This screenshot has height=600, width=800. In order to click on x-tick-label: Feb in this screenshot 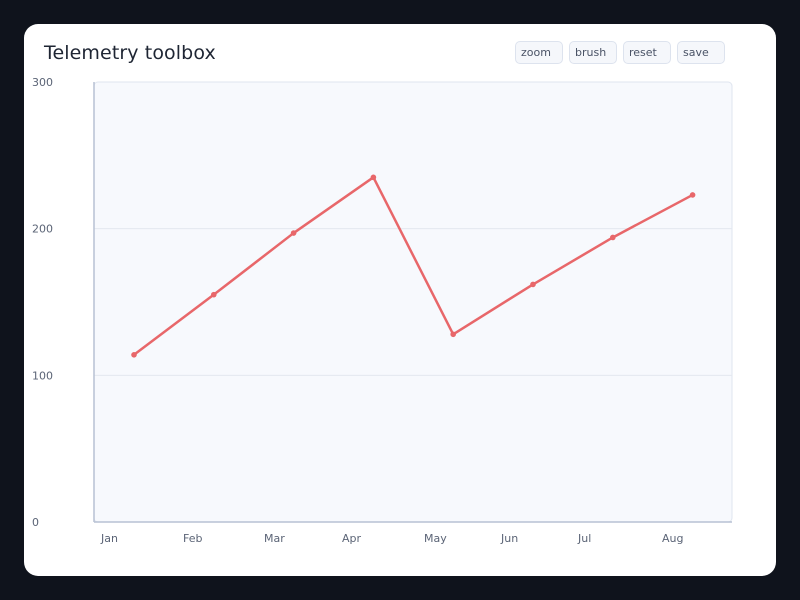, I will do `click(192, 538)`.